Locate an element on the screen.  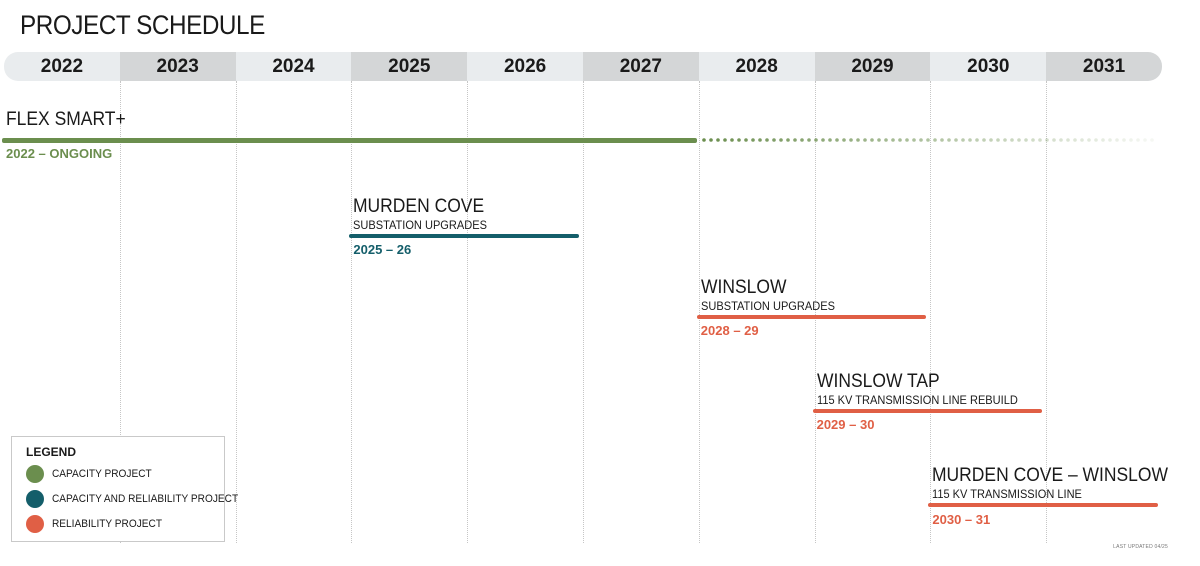
year-label-2029: 2029 is located at coordinates (872, 66).